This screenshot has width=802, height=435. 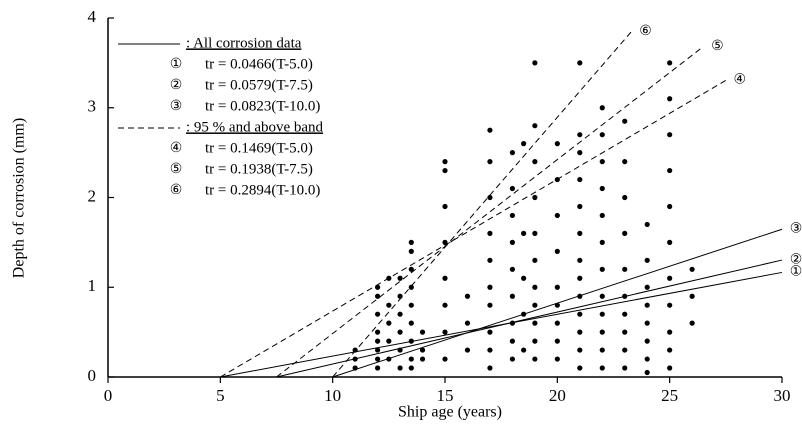 I want to click on legend-marker: ④, so click(x=176, y=148).